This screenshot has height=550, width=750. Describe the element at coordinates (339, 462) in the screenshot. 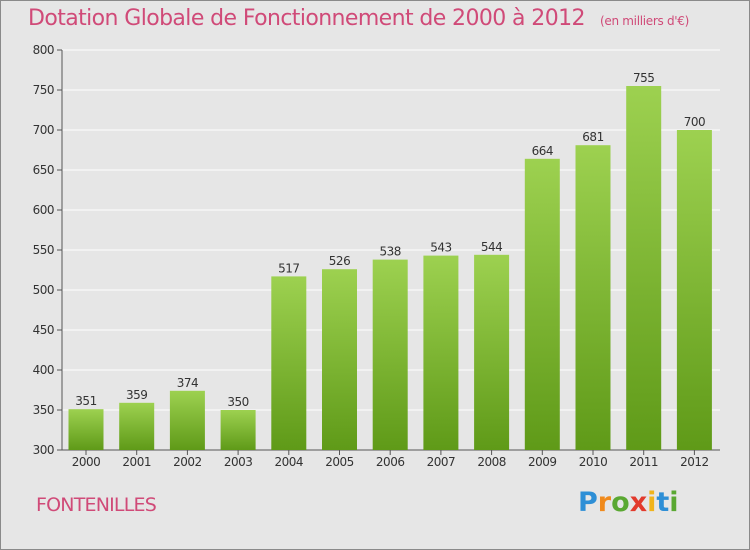

I see `x-tick-label: 2005` at that location.